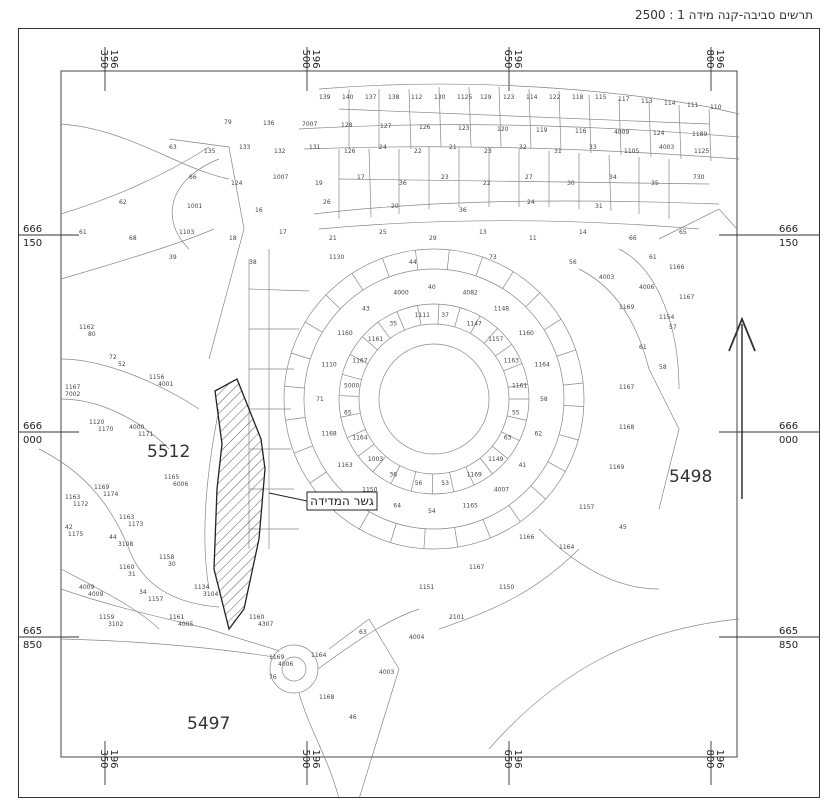 Image resolution: width=833 pixels, height=806 pixels. Describe the element at coordinates (395, 206) in the screenshot. I see `lot-number: 20` at that location.